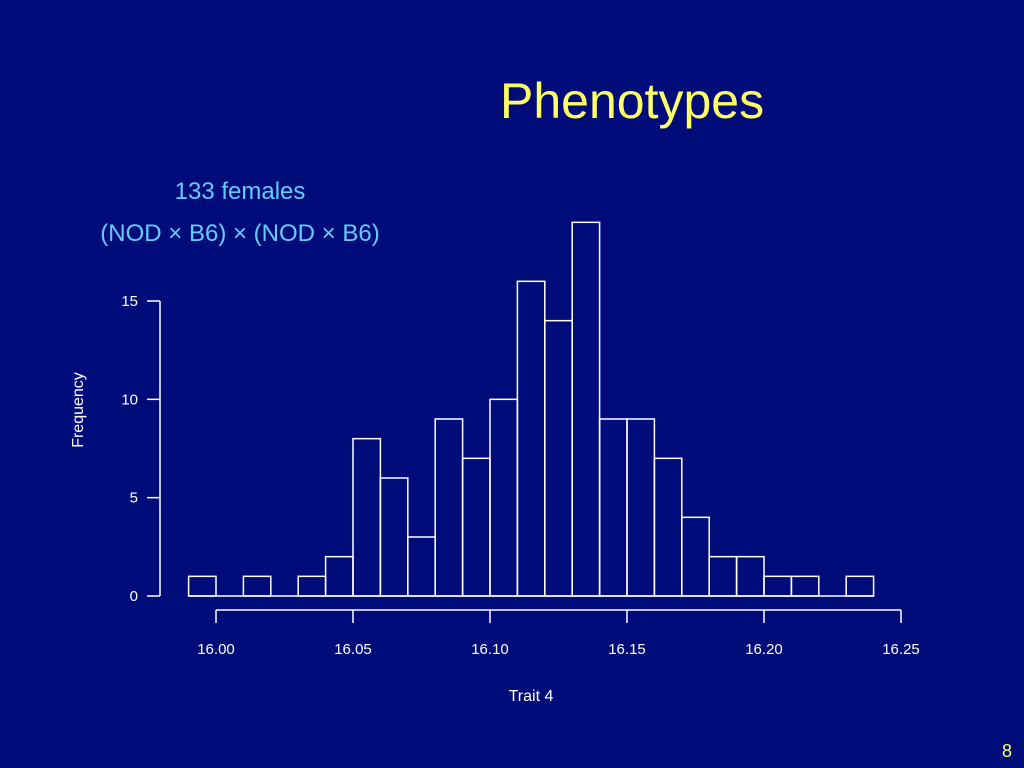 The image size is (1024, 768). Describe the element at coordinates (627, 649) in the screenshot. I see `x-tick-label: 16.15` at that location.